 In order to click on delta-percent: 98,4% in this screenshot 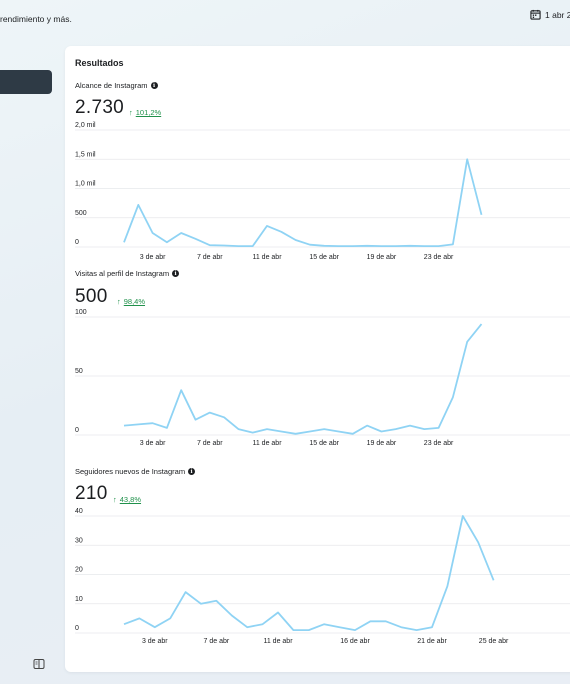, I will do `click(134, 301)`.